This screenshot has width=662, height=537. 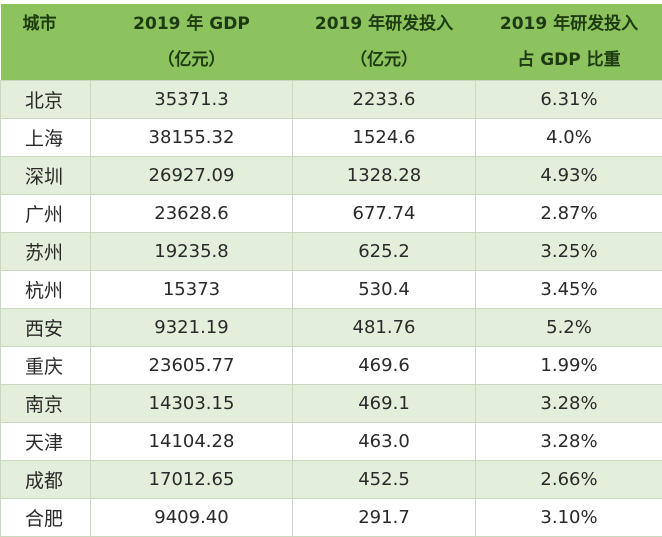 I want to click on gdp-cell: 23628.6, so click(x=192, y=214).